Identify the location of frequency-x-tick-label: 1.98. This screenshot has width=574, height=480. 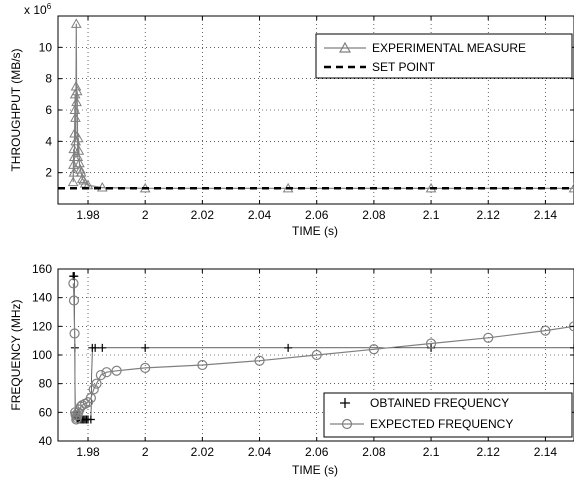
(88, 452).